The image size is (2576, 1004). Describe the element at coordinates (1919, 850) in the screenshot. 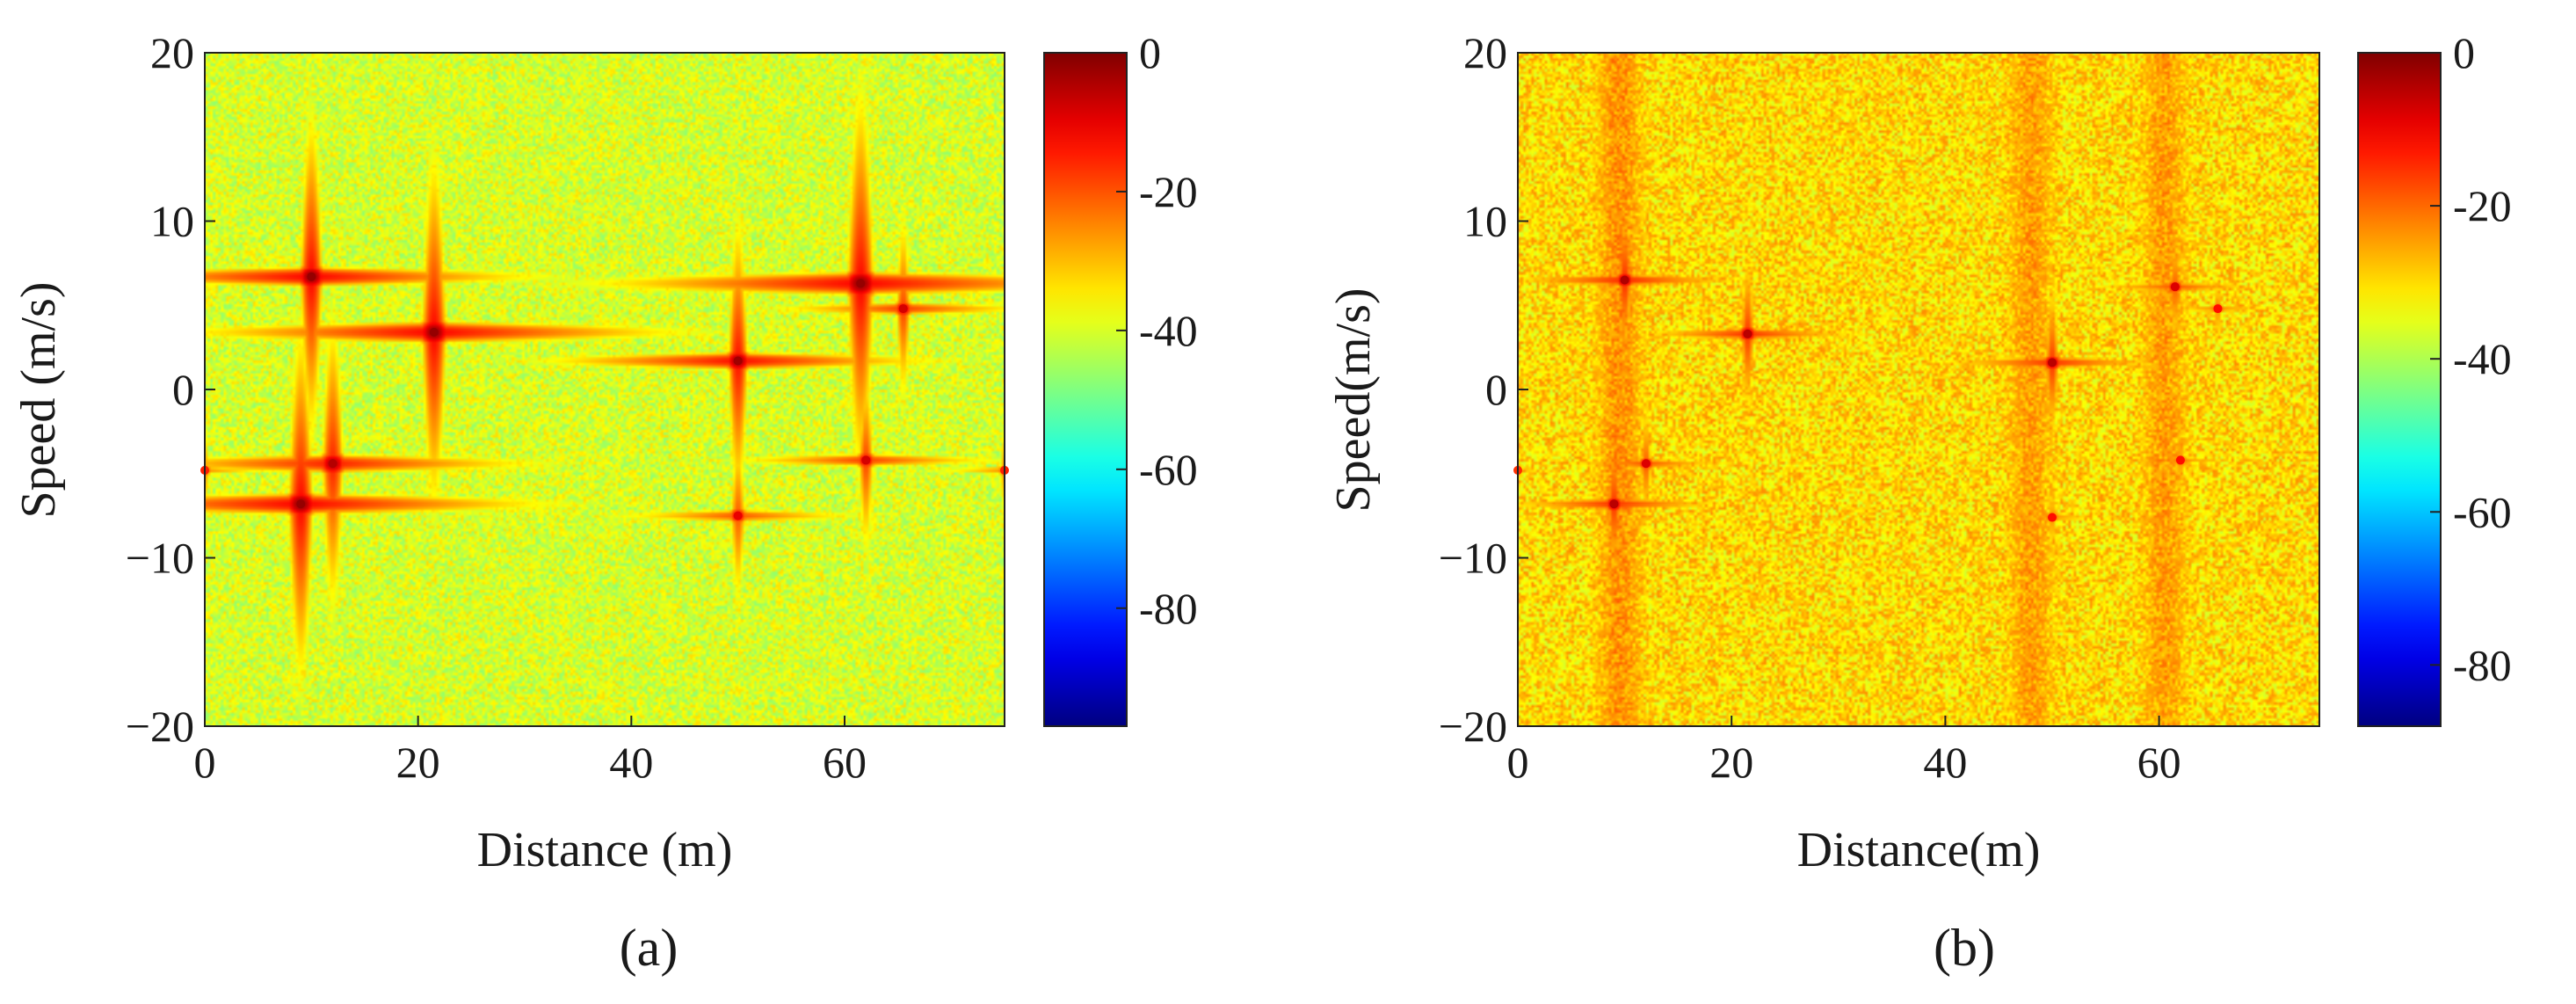

I see `x-axis-title: Distance(m)` at that location.